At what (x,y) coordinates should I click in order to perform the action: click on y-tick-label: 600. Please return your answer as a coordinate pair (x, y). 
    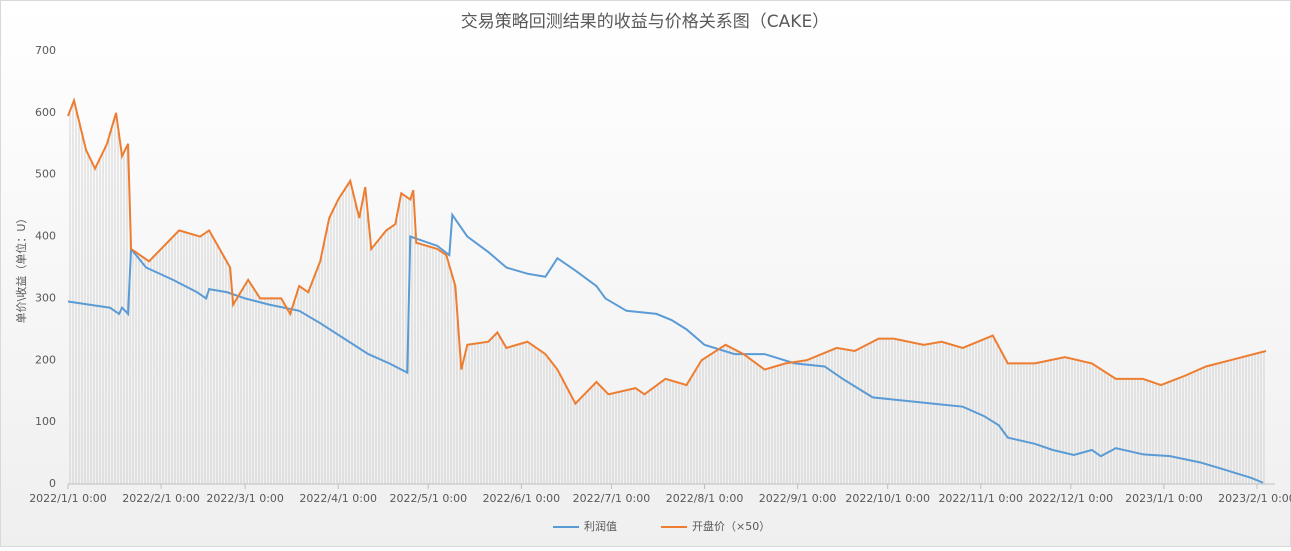
    Looking at the image, I should click on (45, 112).